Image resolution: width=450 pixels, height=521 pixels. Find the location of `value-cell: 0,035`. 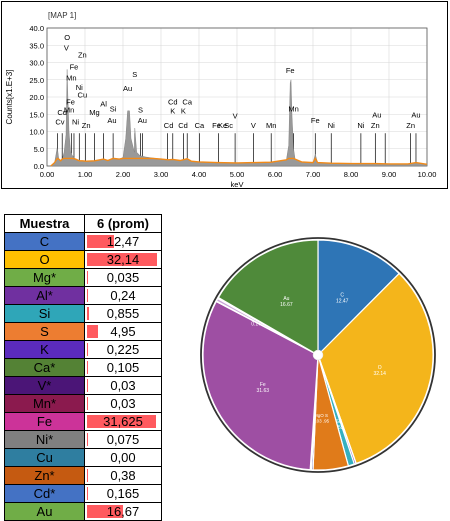

value-cell: 0,035 is located at coordinates (123, 277).